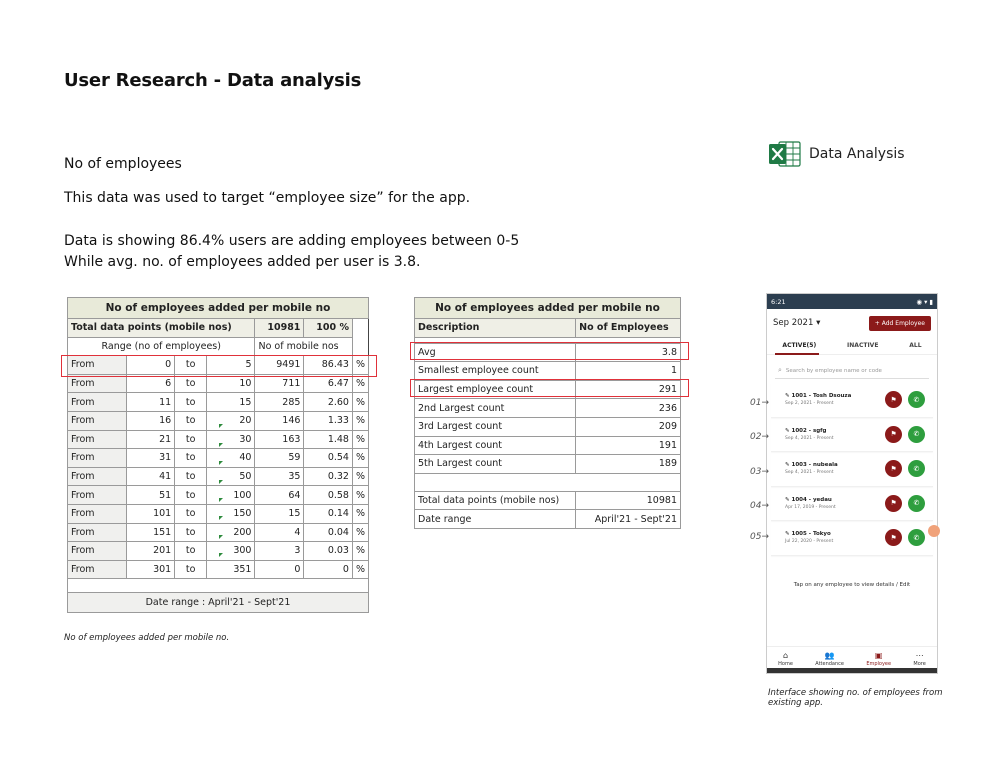  I want to click on summary-row: Largest employee count 291, so click(547, 389).